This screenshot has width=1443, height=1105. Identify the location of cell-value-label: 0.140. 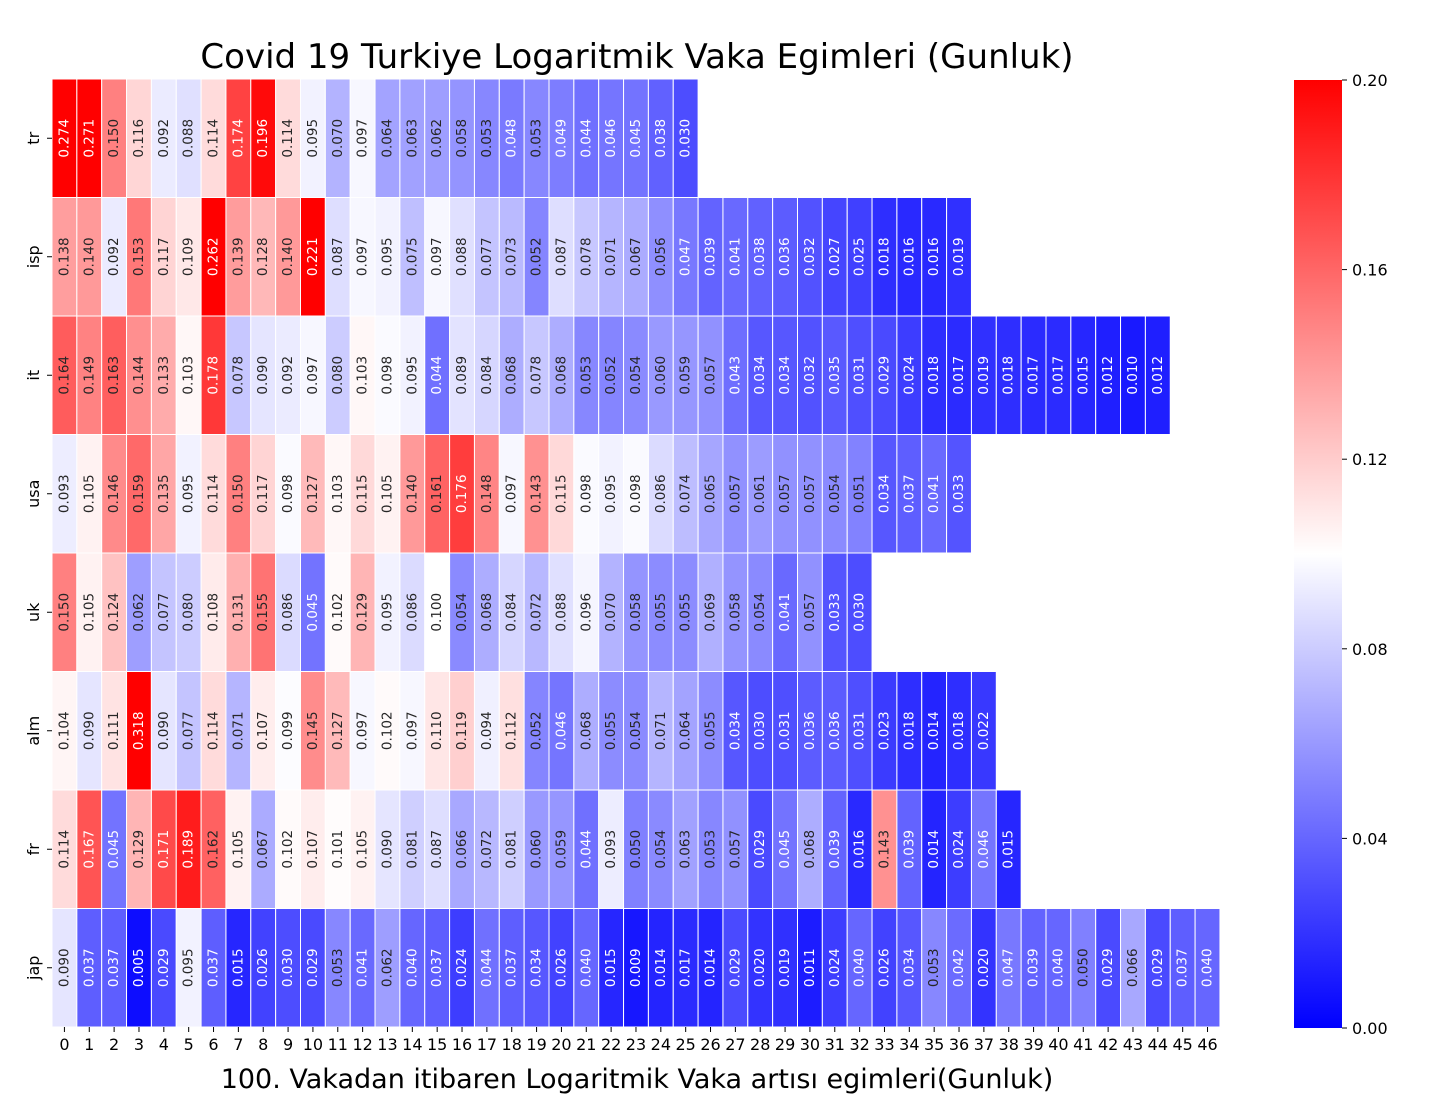
(412, 493).